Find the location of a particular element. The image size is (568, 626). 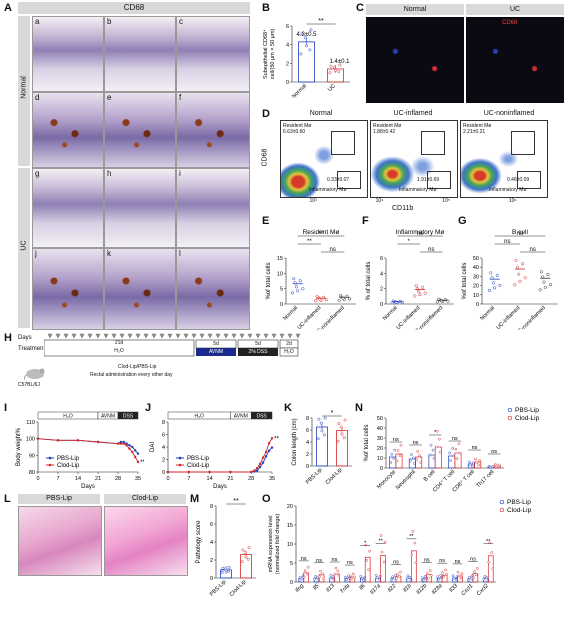

x-tick-label: 7 is located at coordinates (57, 479).